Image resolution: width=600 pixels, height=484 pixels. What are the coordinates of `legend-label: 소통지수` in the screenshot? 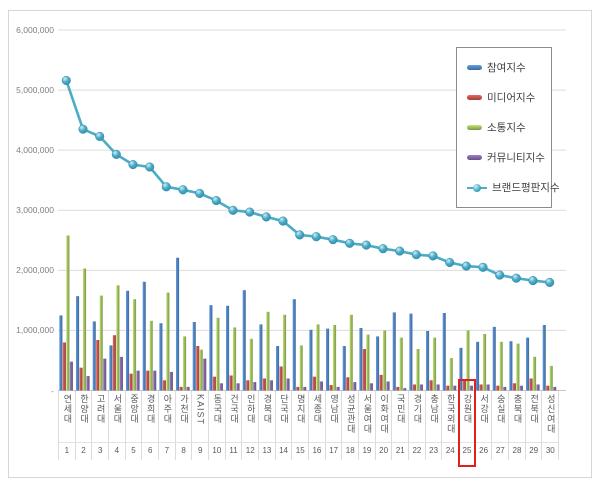 It's located at (506, 127).